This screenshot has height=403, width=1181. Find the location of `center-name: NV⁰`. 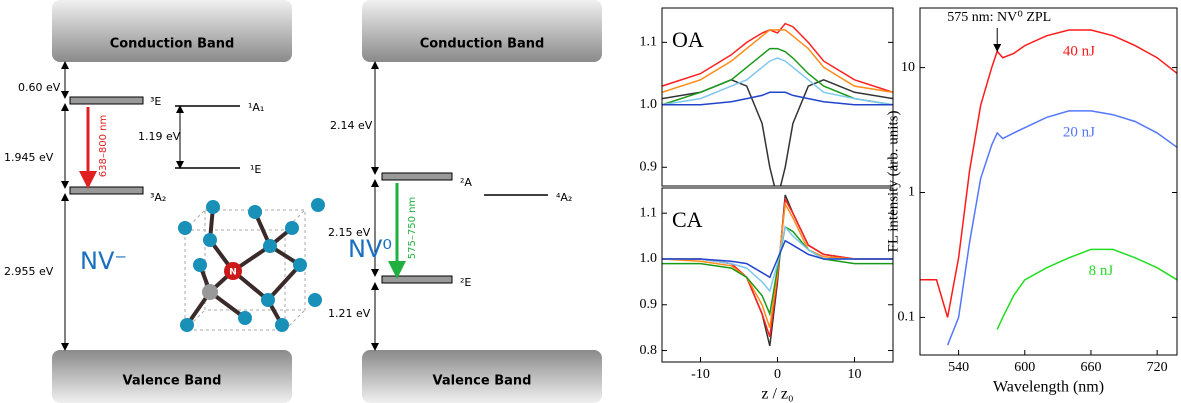

center-name: NV⁰ is located at coordinates (370, 249).